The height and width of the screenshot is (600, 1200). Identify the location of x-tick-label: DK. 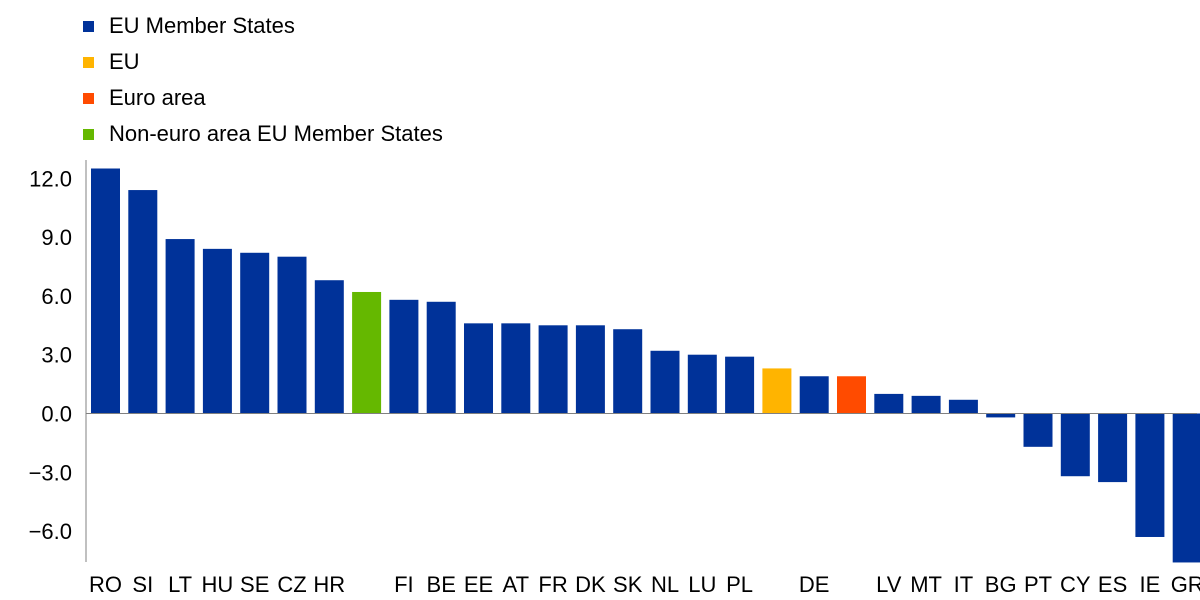
(590, 584).